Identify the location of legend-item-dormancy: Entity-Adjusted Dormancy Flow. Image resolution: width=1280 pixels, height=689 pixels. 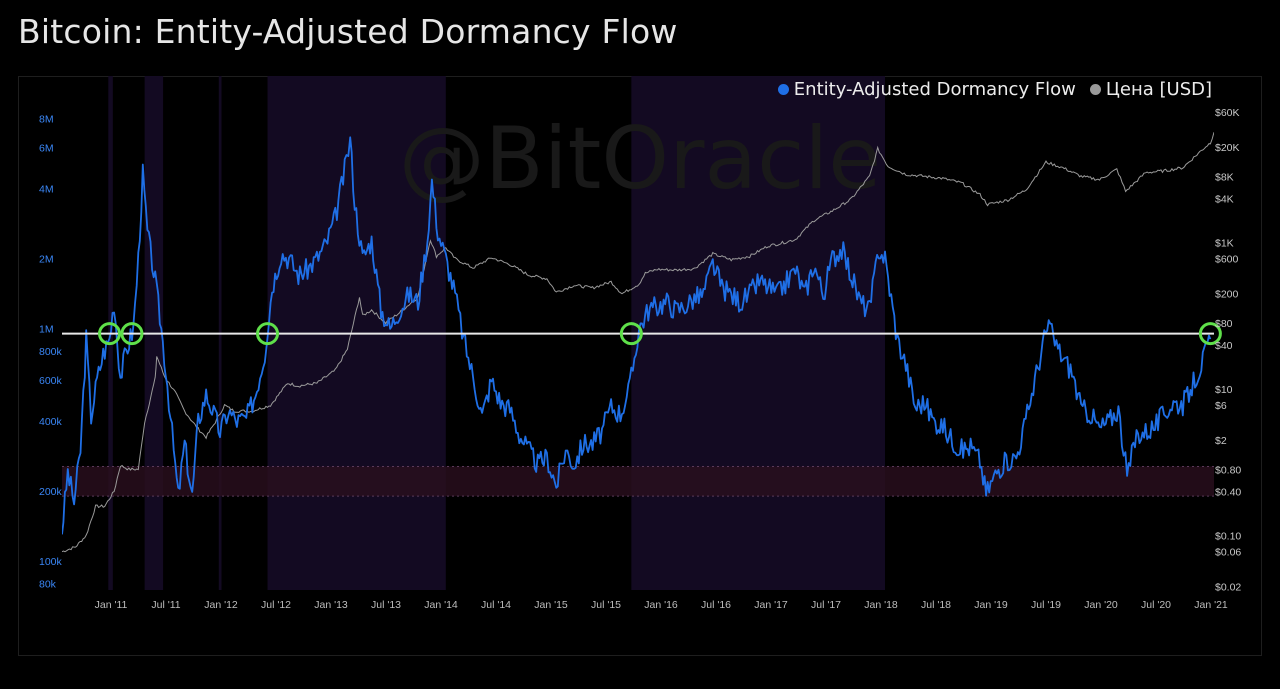
(926, 89).